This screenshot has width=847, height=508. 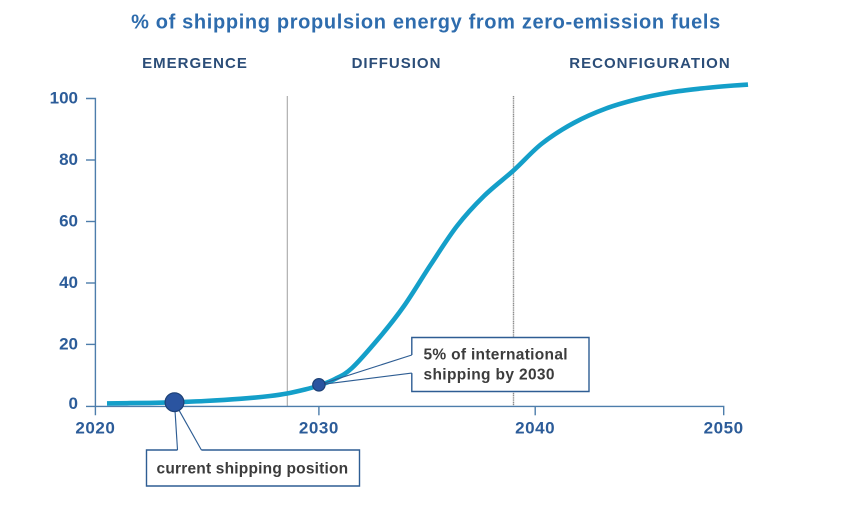 I want to click on svg-text: 0, so click(x=73, y=403).